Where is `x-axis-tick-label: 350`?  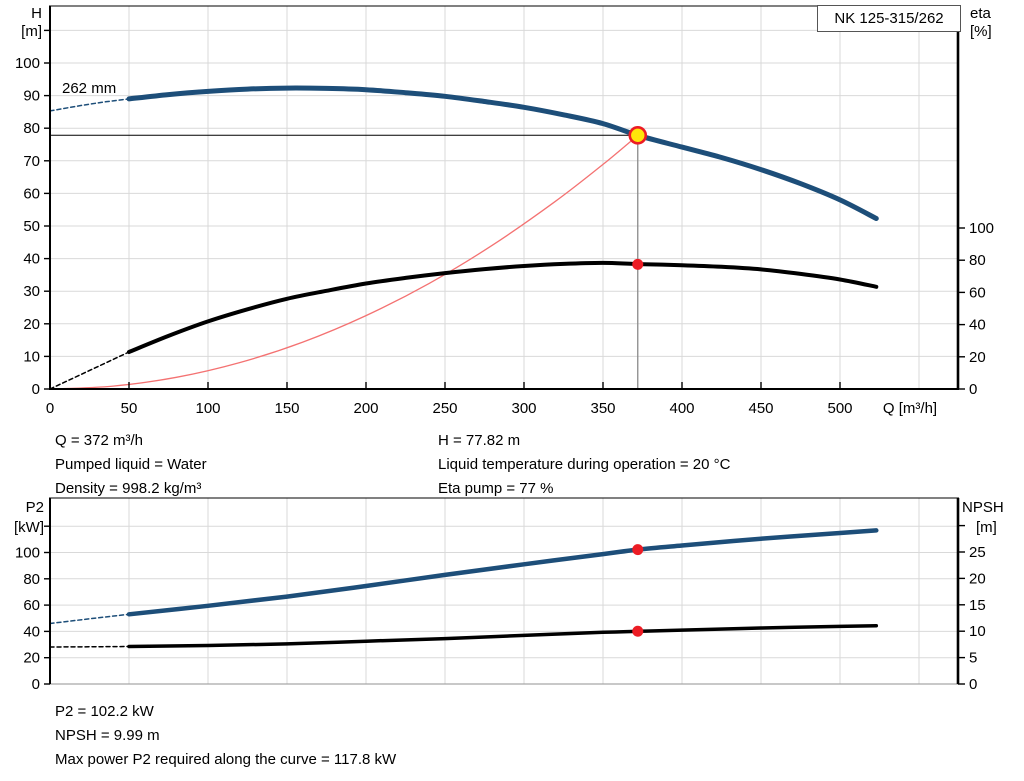 x-axis-tick-label: 350 is located at coordinates (602, 408).